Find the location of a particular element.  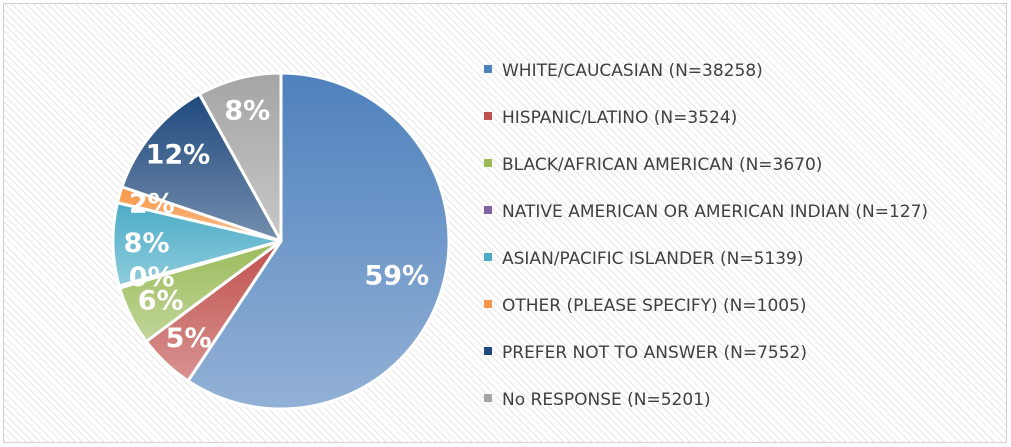

legend-item: OTHER (PLEASE SPECIFY) (N=1005) is located at coordinates (645, 306).